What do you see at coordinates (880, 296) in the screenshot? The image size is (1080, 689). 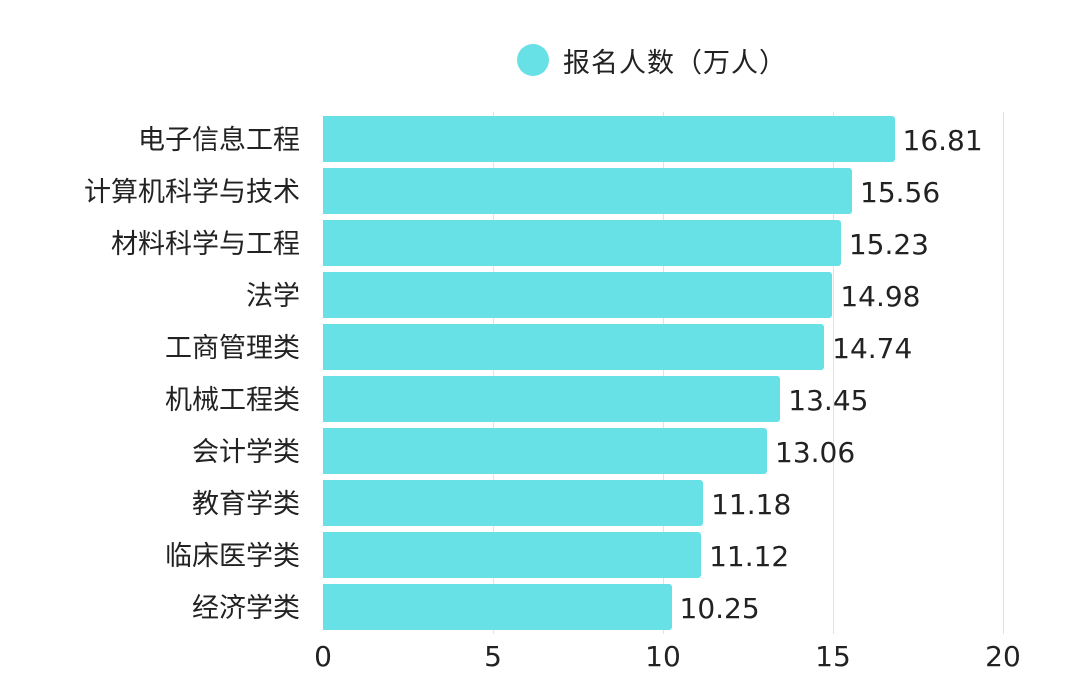 I see `bar-value-label: 14.98` at bounding box center [880, 296].